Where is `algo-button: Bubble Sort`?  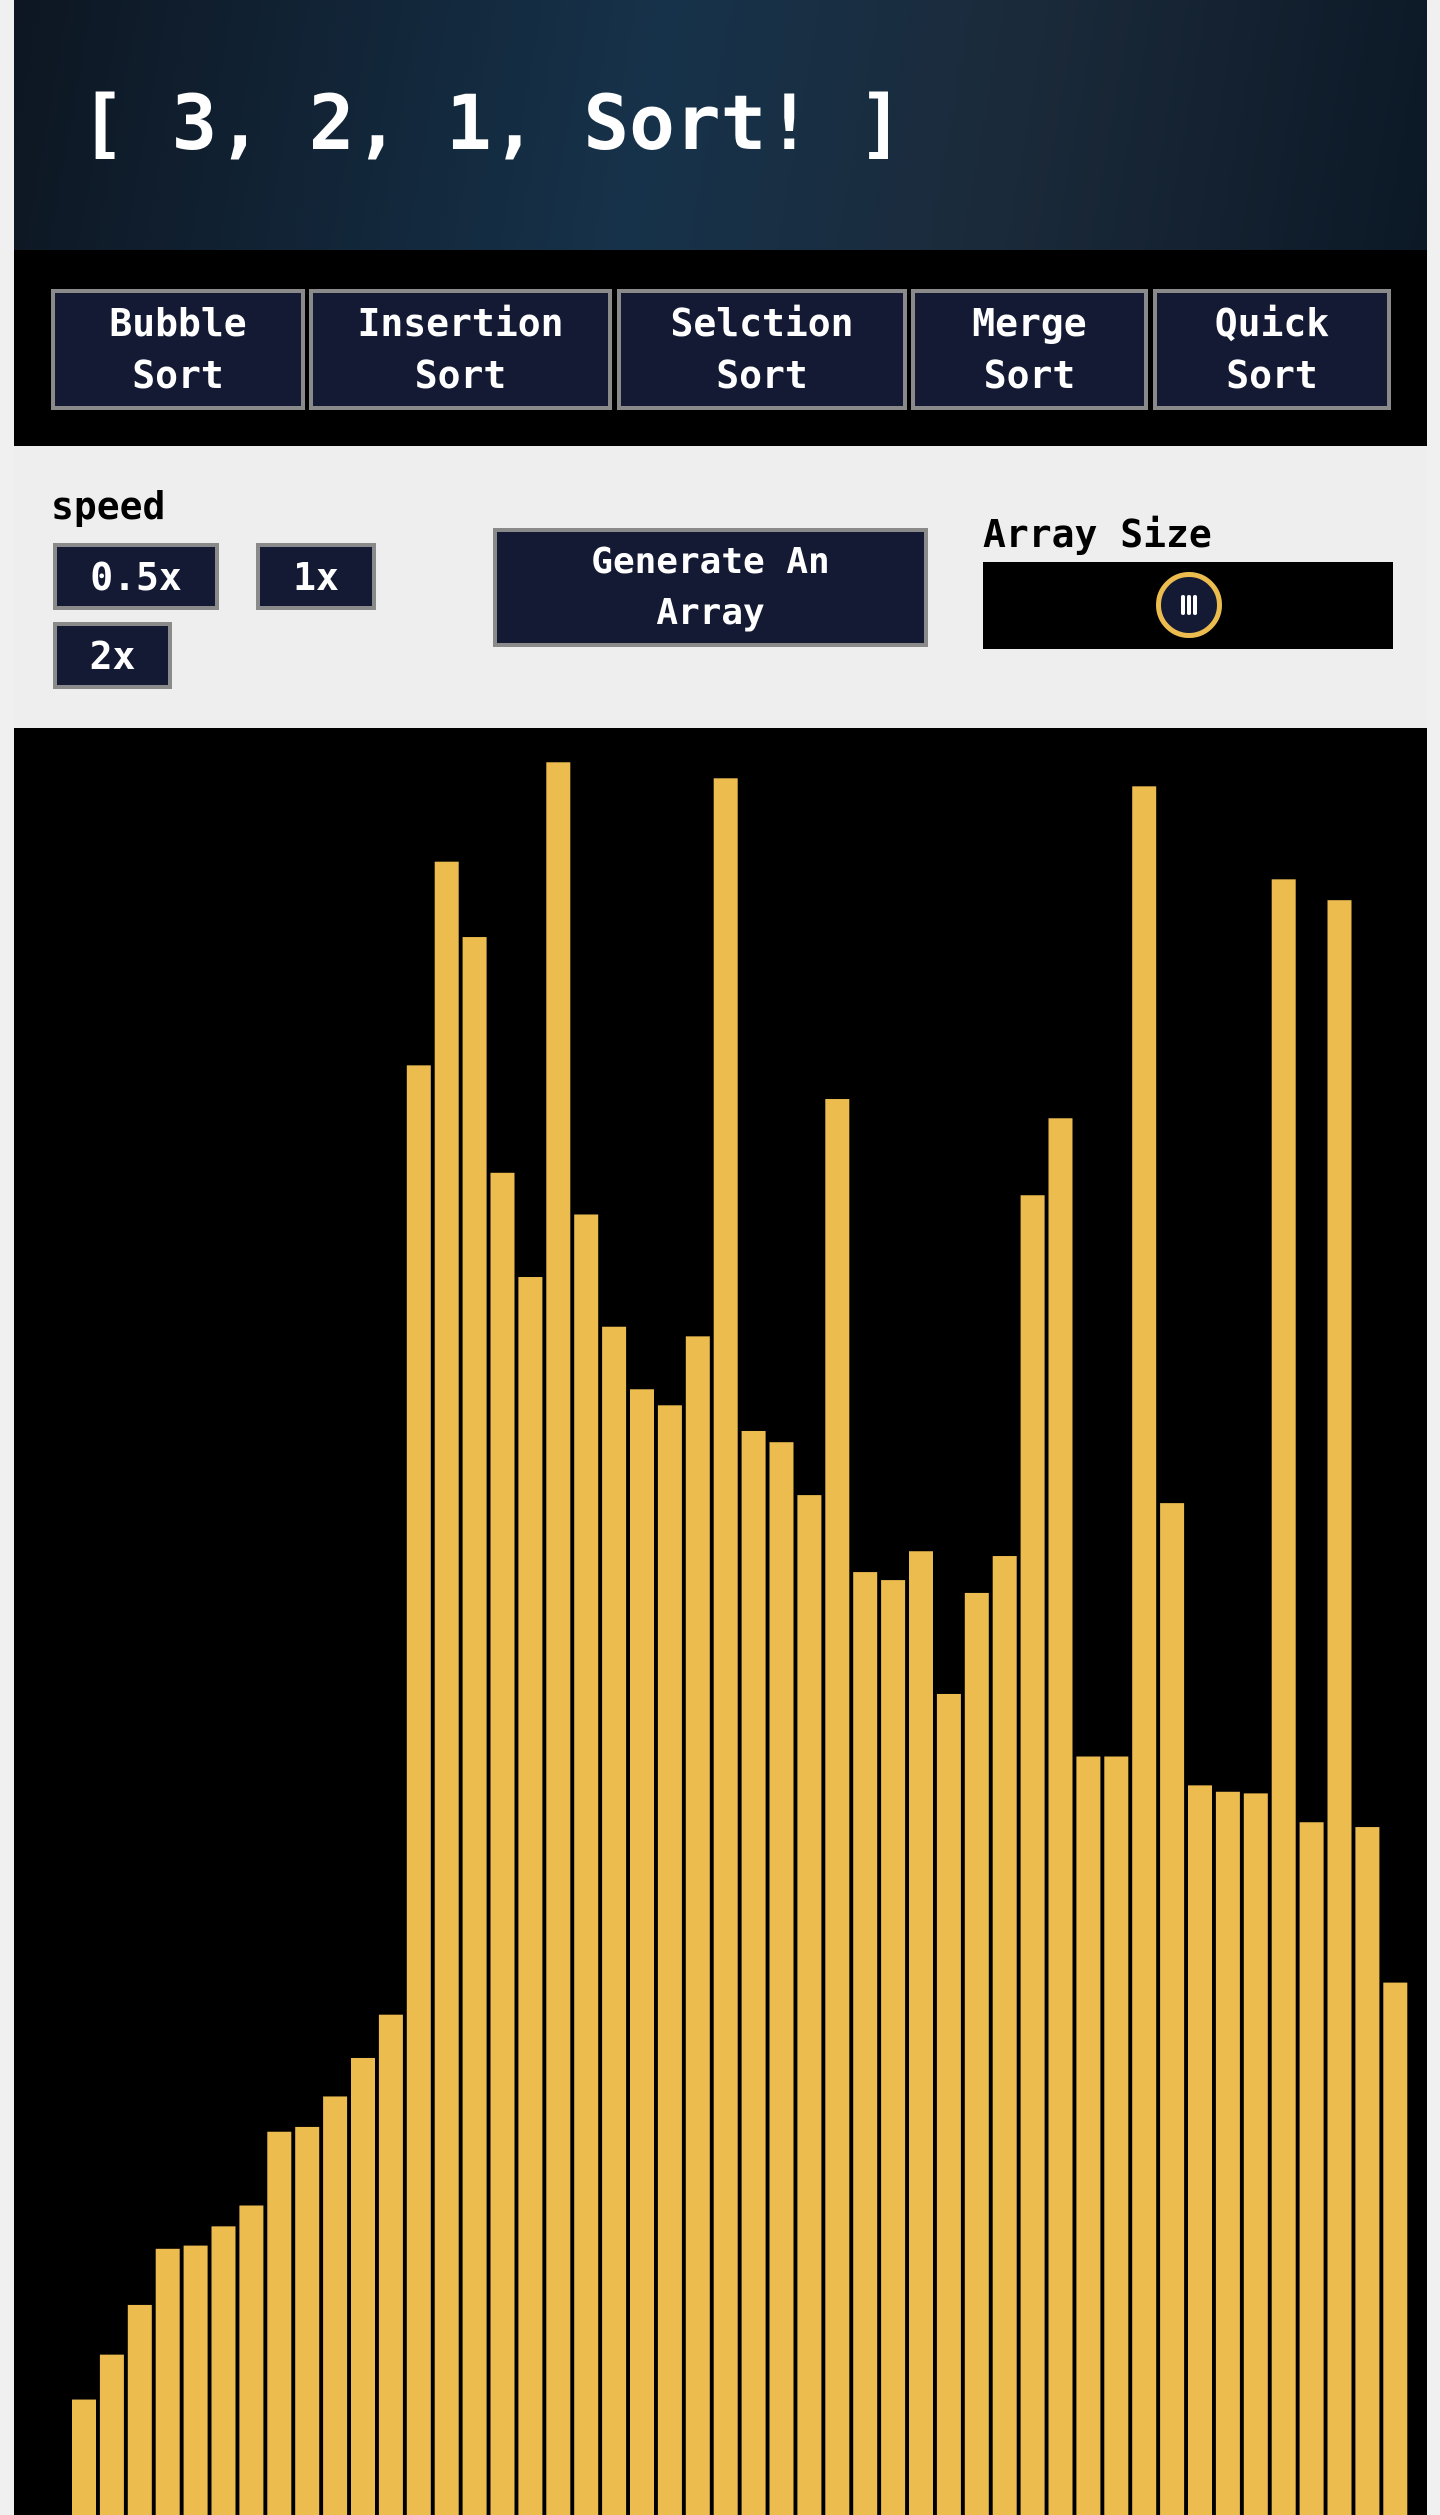 algo-button: Bubble Sort is located at coordinates (178, 349).